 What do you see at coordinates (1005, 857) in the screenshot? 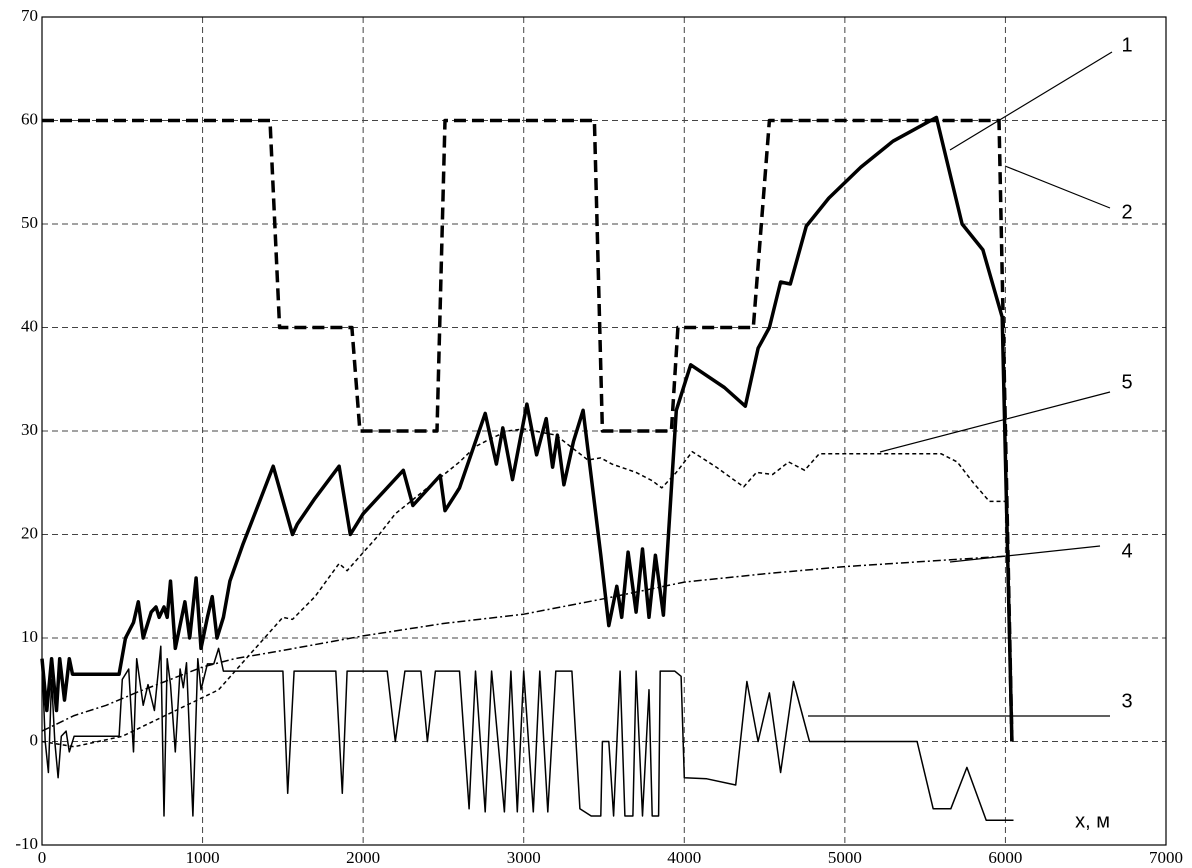
I see `x-tick-label: 6000` at bounding box center [1005, 857].